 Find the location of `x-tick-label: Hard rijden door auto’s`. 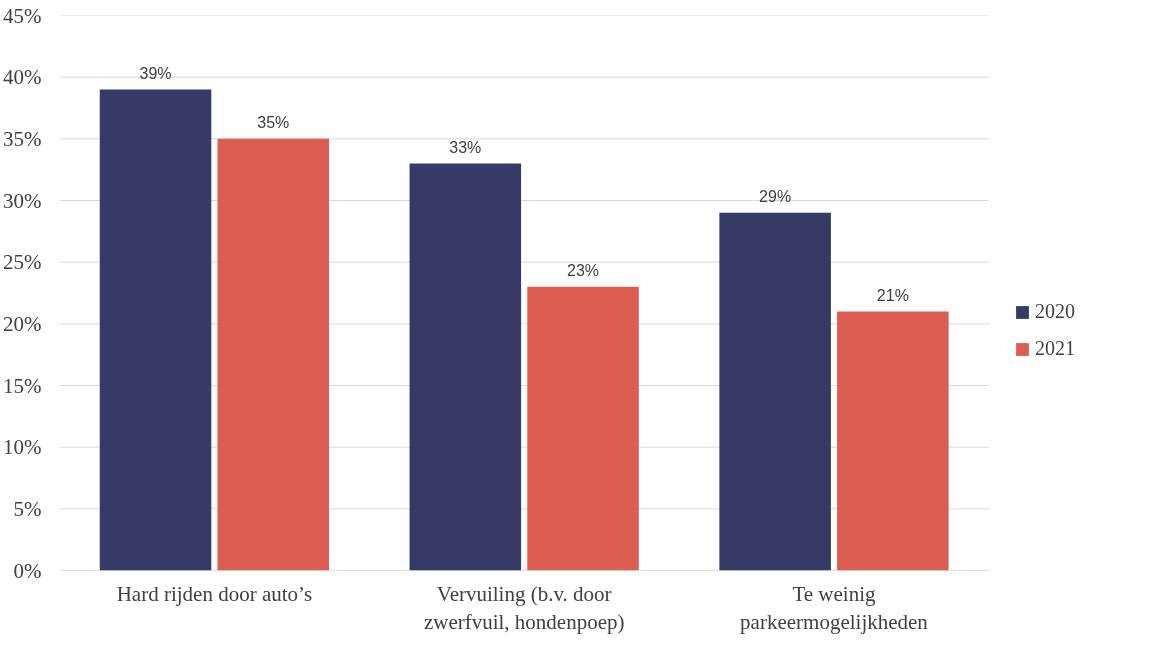

x-tick-label: Hard rijden door auto’s is located at coordinates (214, 593).